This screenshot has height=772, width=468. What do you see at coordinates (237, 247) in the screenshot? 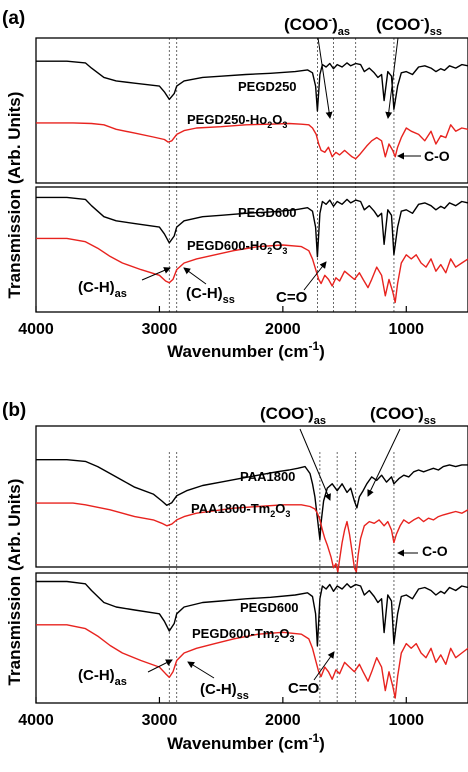
I see `label-pegd600-ho2o3: PEGD600-Ho2O3` at bounding box center [237, 247].